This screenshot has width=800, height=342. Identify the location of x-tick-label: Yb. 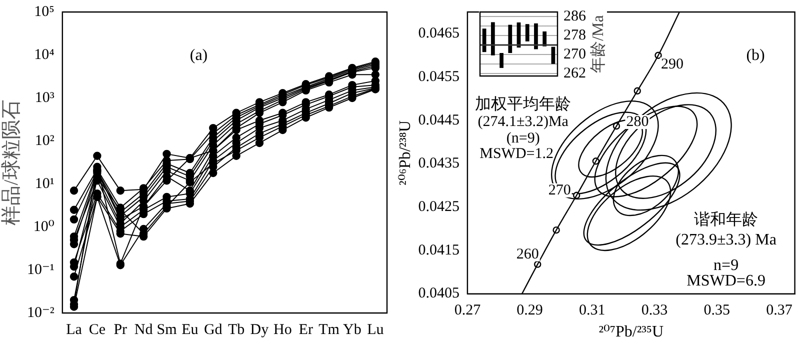
(352, 330).